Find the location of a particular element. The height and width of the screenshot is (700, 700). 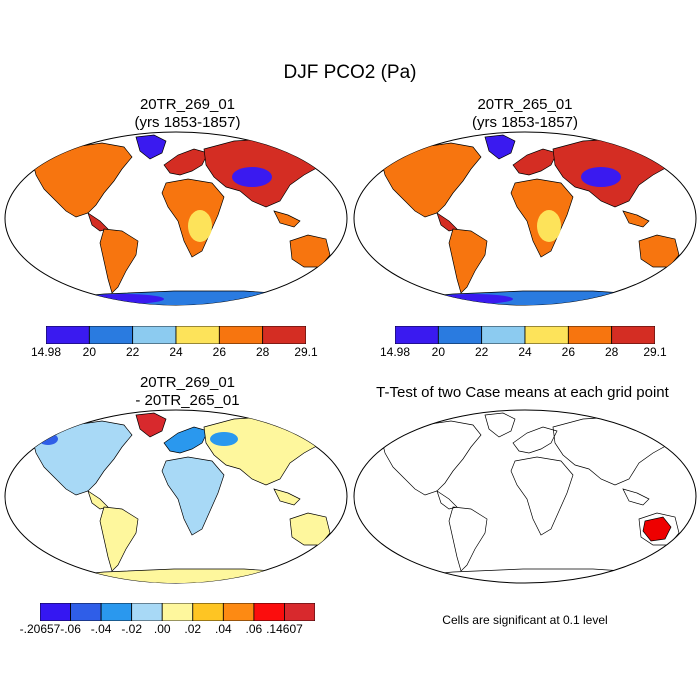

colorbar-tick-label: -.20657 is located at coordinates (40, 629).